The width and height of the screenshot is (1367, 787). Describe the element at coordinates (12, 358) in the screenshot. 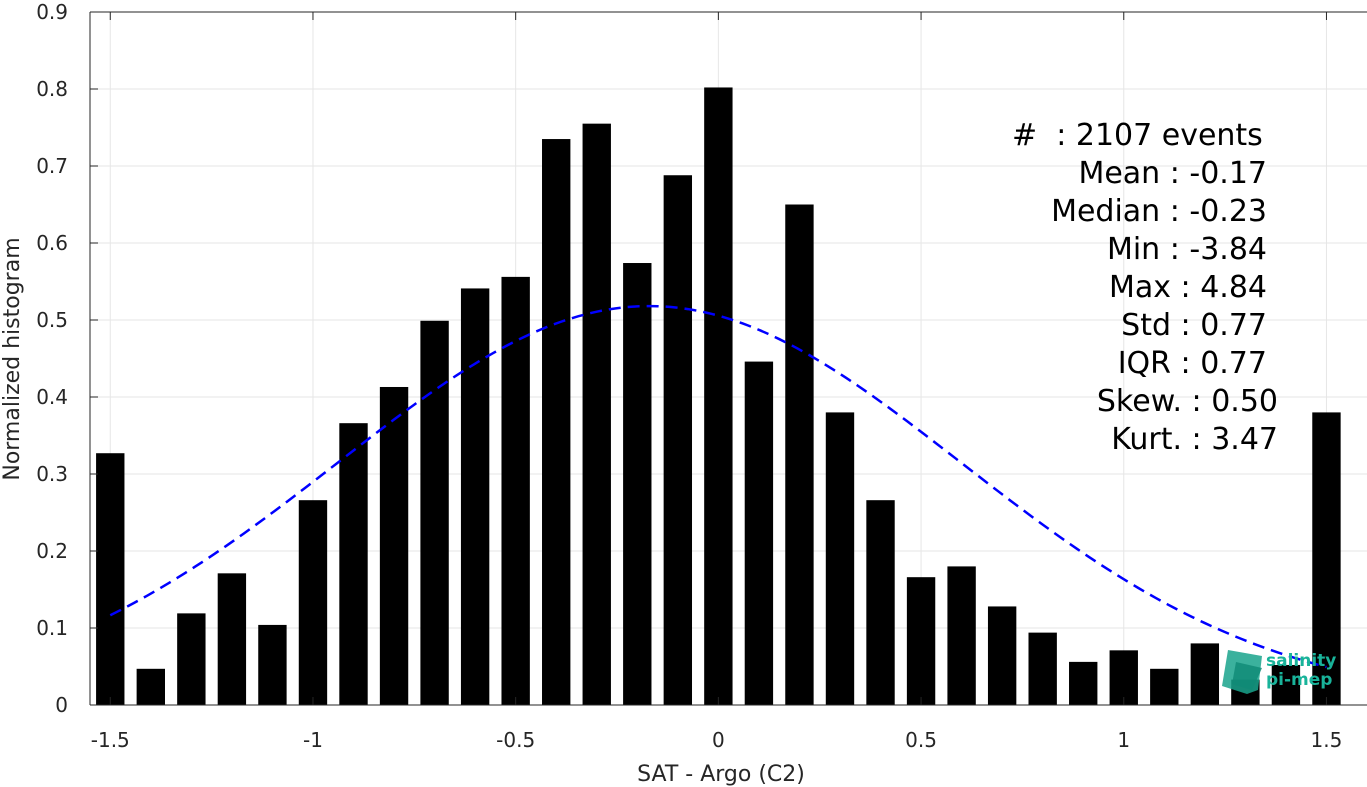

I see `y-axis-label: Normalized histogram` at that location.